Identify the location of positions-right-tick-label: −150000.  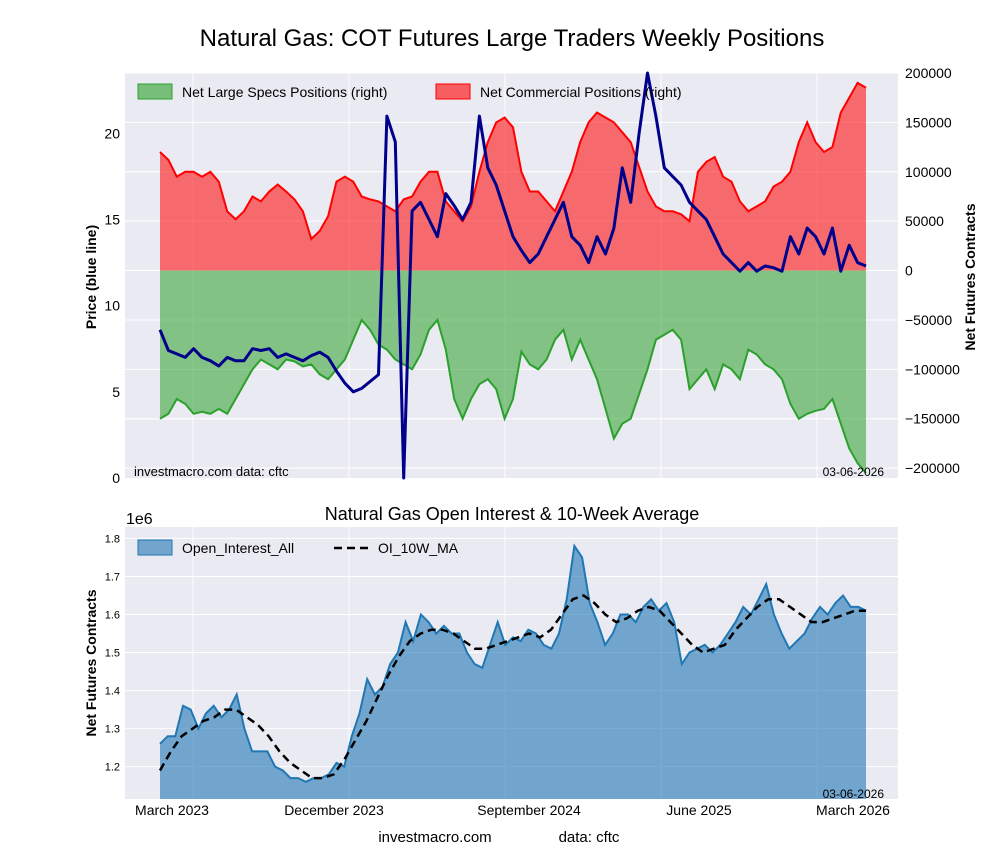
(932, 419).